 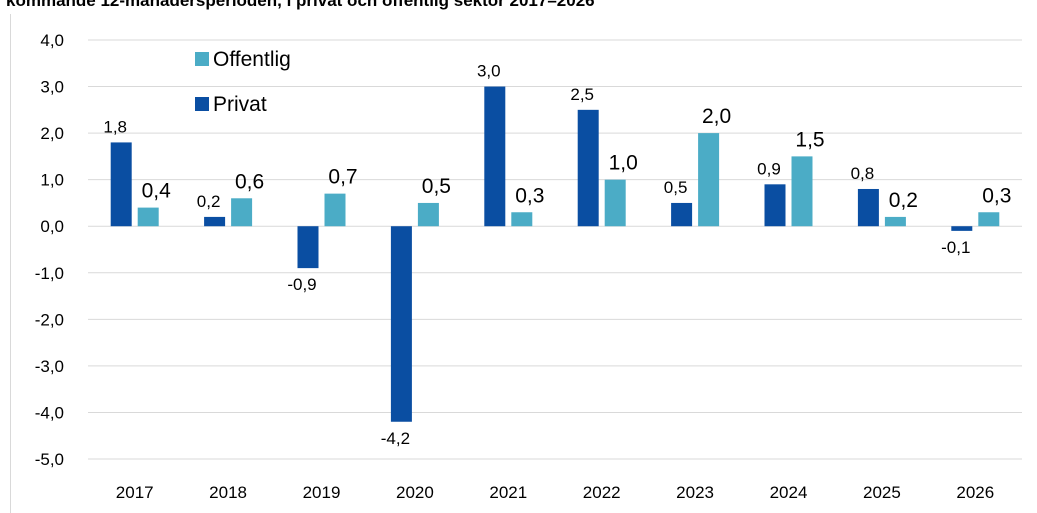 What do you see at coordinates (52, 133) in the screenshot?
I see `y-tick-label: 2,0` at bounding box center [52, 133].